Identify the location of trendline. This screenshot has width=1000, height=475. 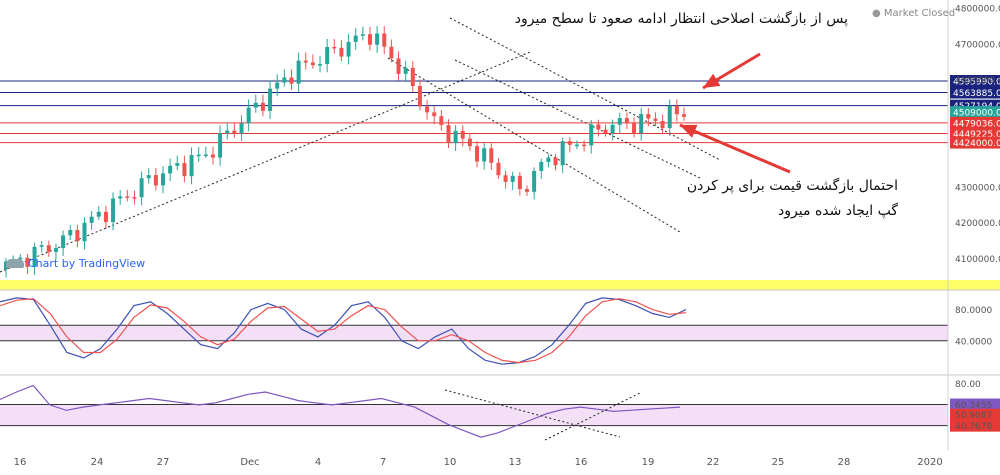
(585, 89).